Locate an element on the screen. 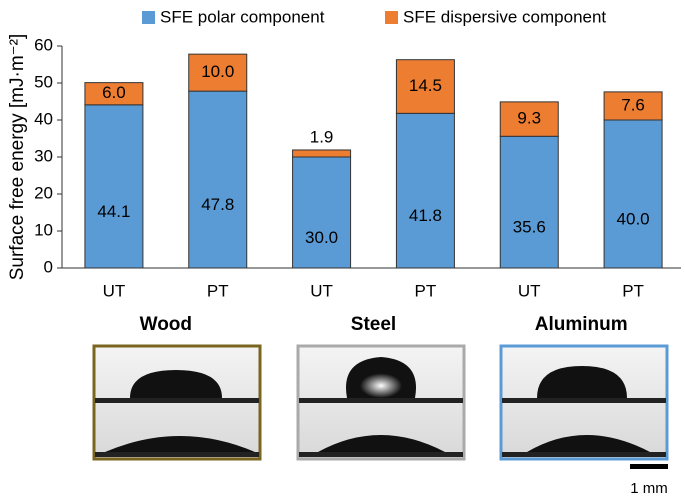 The height and width of the screenshot is (499, 685). value-label: 44.1 is located at coordinates (113, 211).